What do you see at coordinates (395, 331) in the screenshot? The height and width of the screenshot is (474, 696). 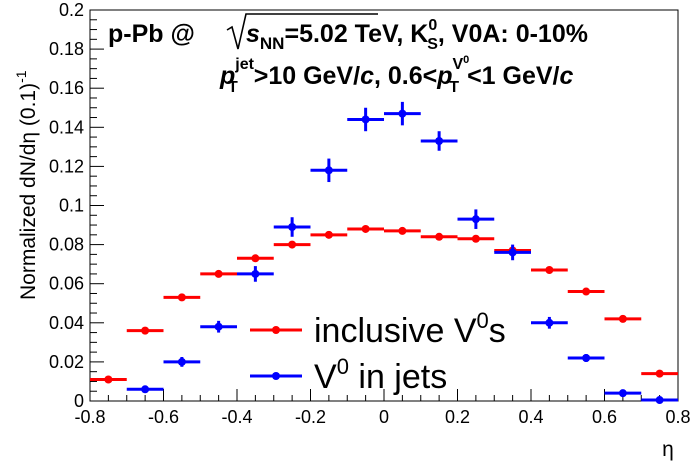 I see `legend-inclusive-name: inclusive V` at bounding box center [395, 331].